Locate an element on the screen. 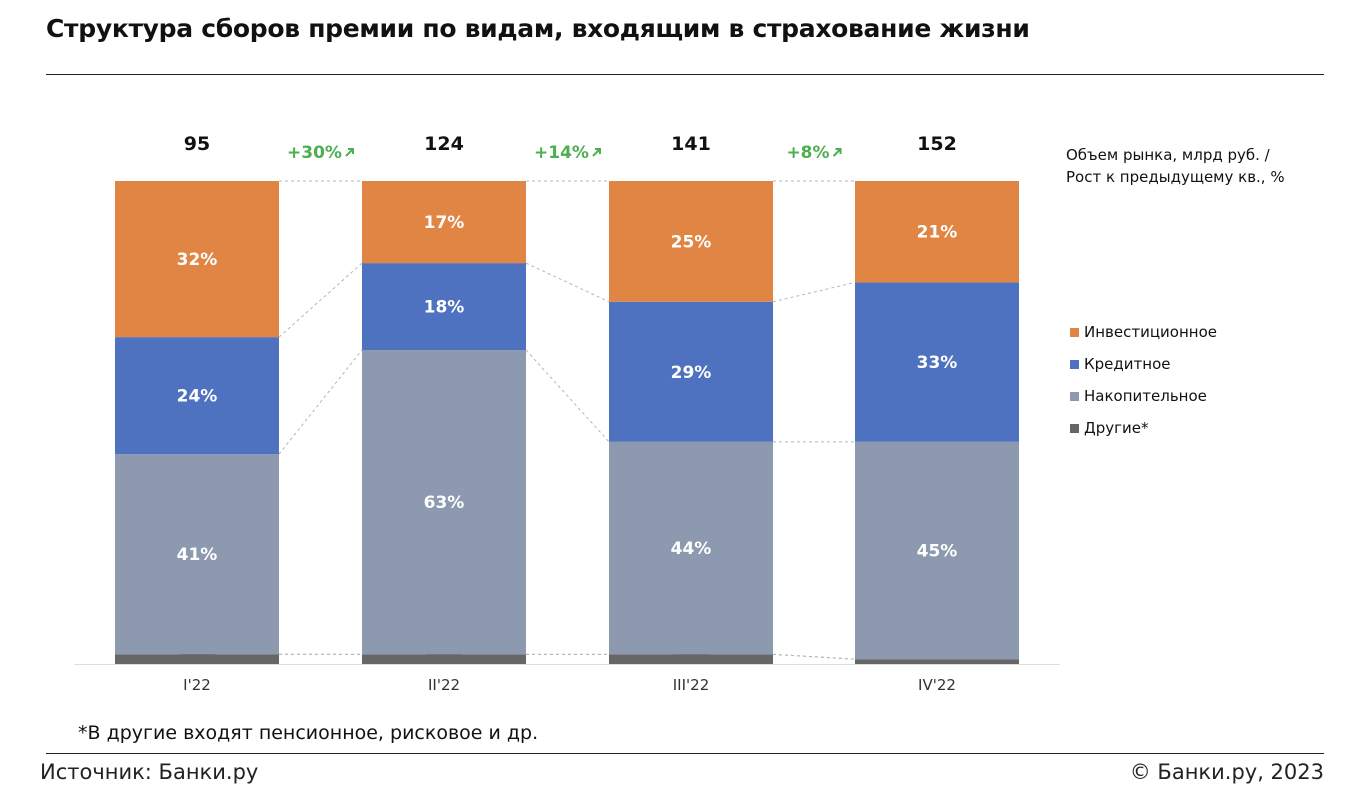 Image resolution: width=1366 pixels, height=800 pixels. data-label: 63% is located at coordinates (444, 503).